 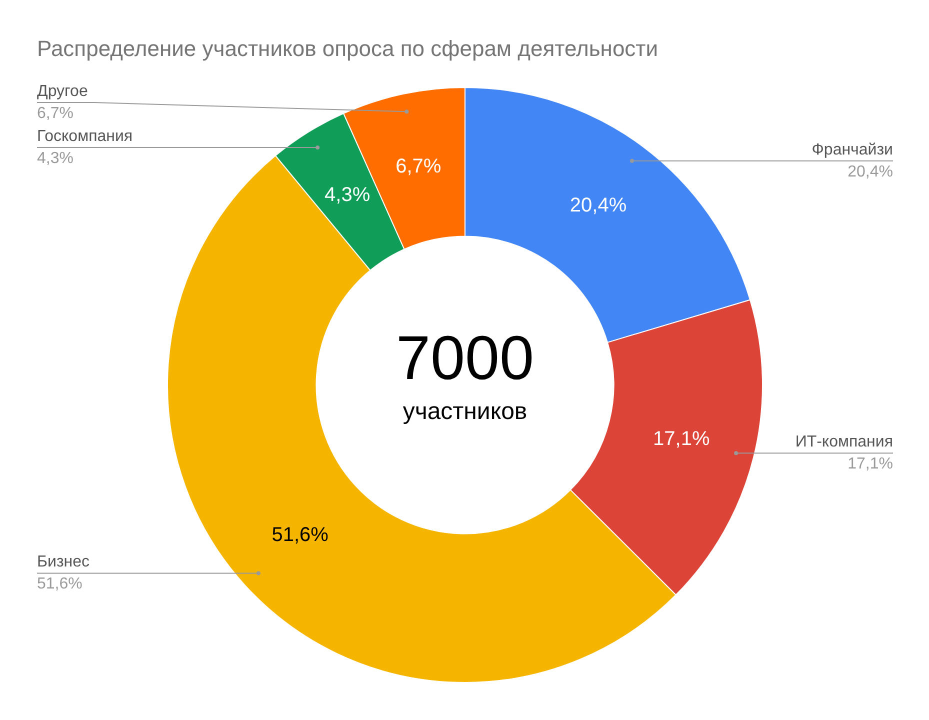 What do you see at coordinates (347, 49) in the screenshot?
I see `chart-title: Распределение участников опроса по сферам деятельности` at bounding box center [347, 49].